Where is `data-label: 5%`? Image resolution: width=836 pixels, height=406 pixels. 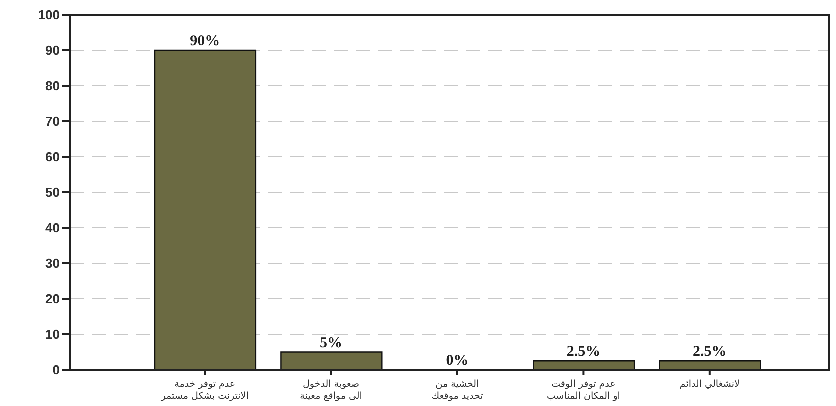
data-label: 5% is located at coordinates (331, 343).